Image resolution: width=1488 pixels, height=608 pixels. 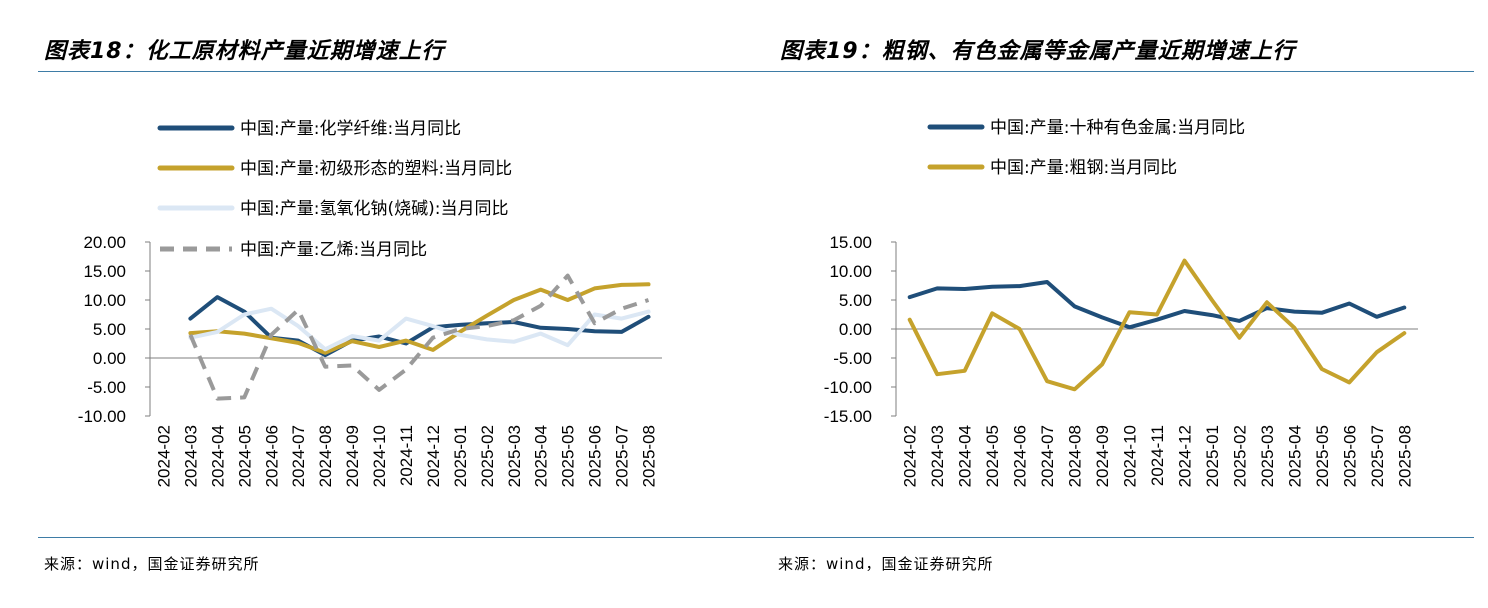 What do you see at coordinates (350, 129) in the screenshot?
I see `left-legend-label: 中国:产量:化学纤维:当月同比` at bounding box center [350, 129].